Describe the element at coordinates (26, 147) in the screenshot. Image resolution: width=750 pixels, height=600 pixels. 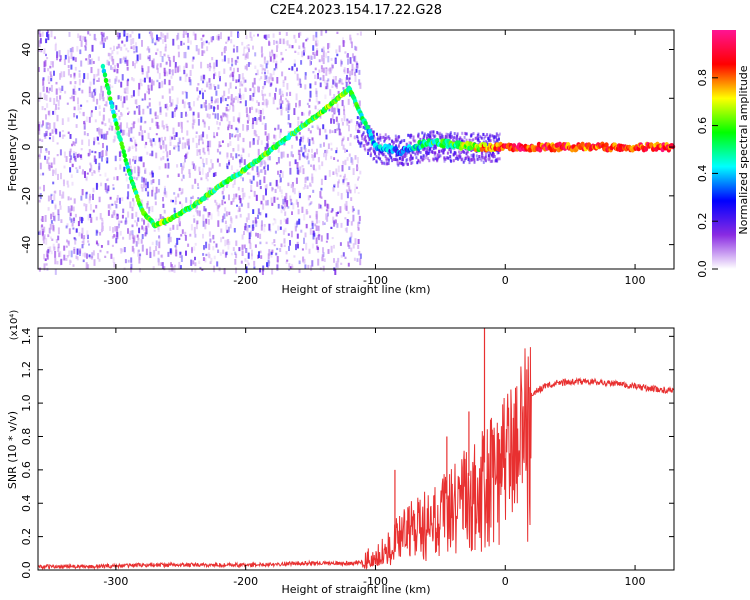
I see `y-tick-label: 0` at that location.